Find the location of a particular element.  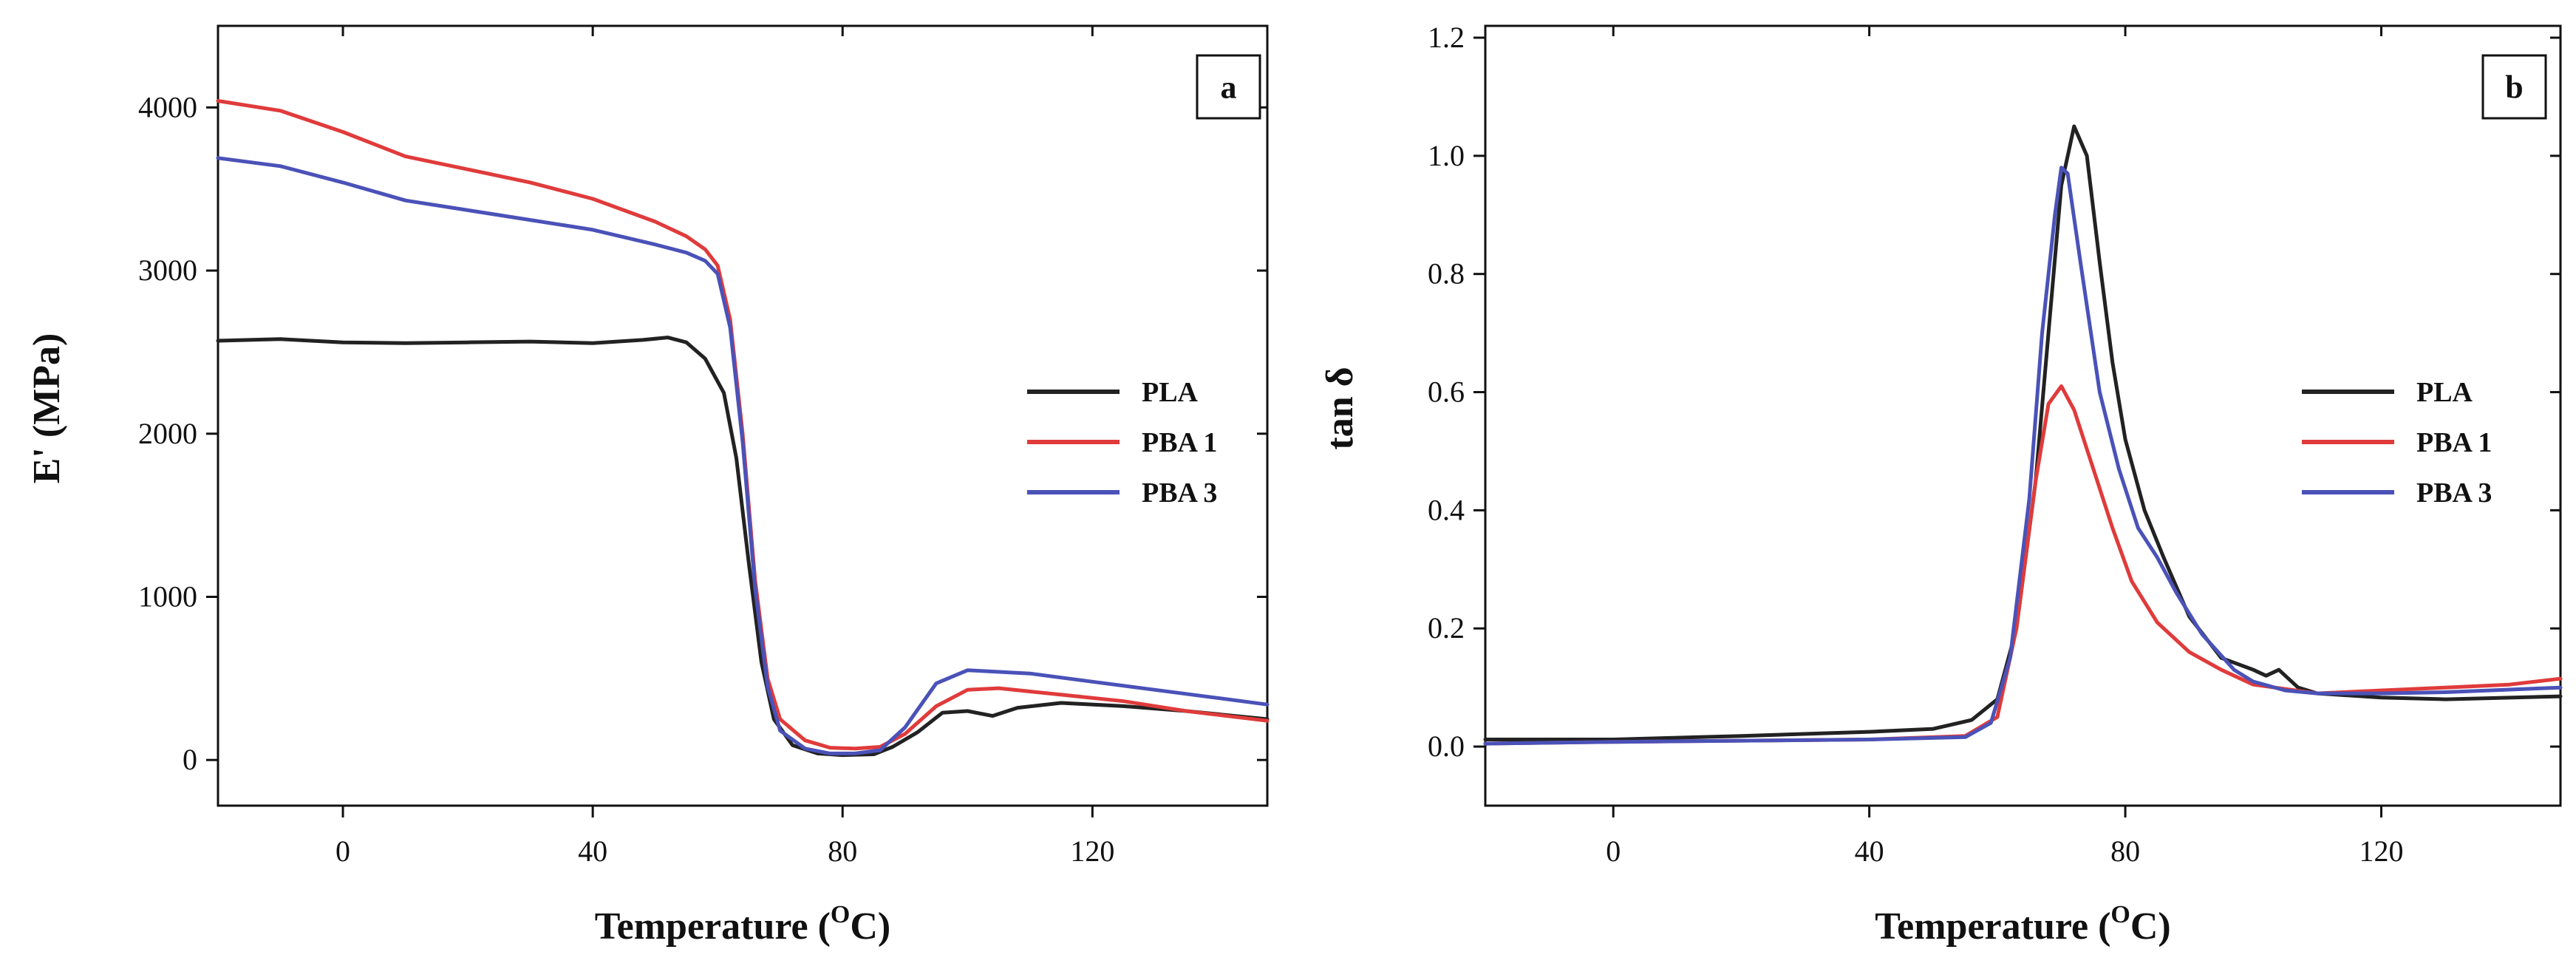

y-tick-label: 3000 is located at coordinates (167, 270).